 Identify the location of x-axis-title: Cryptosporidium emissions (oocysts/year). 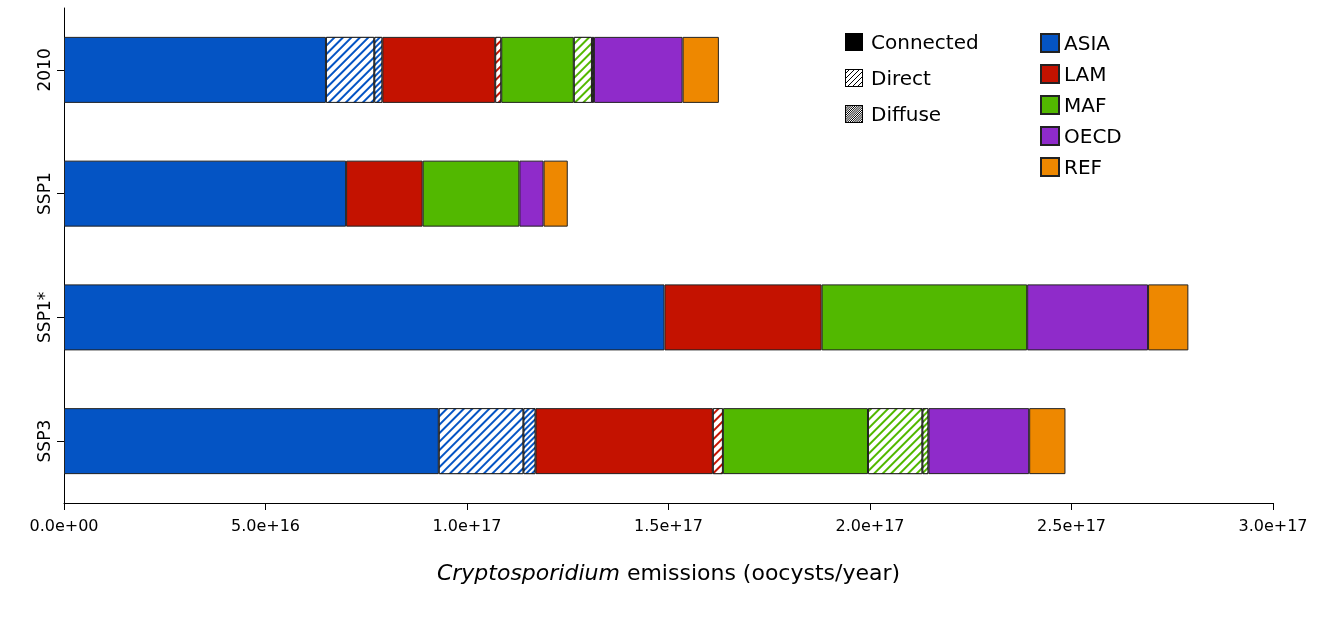
(668, 572).